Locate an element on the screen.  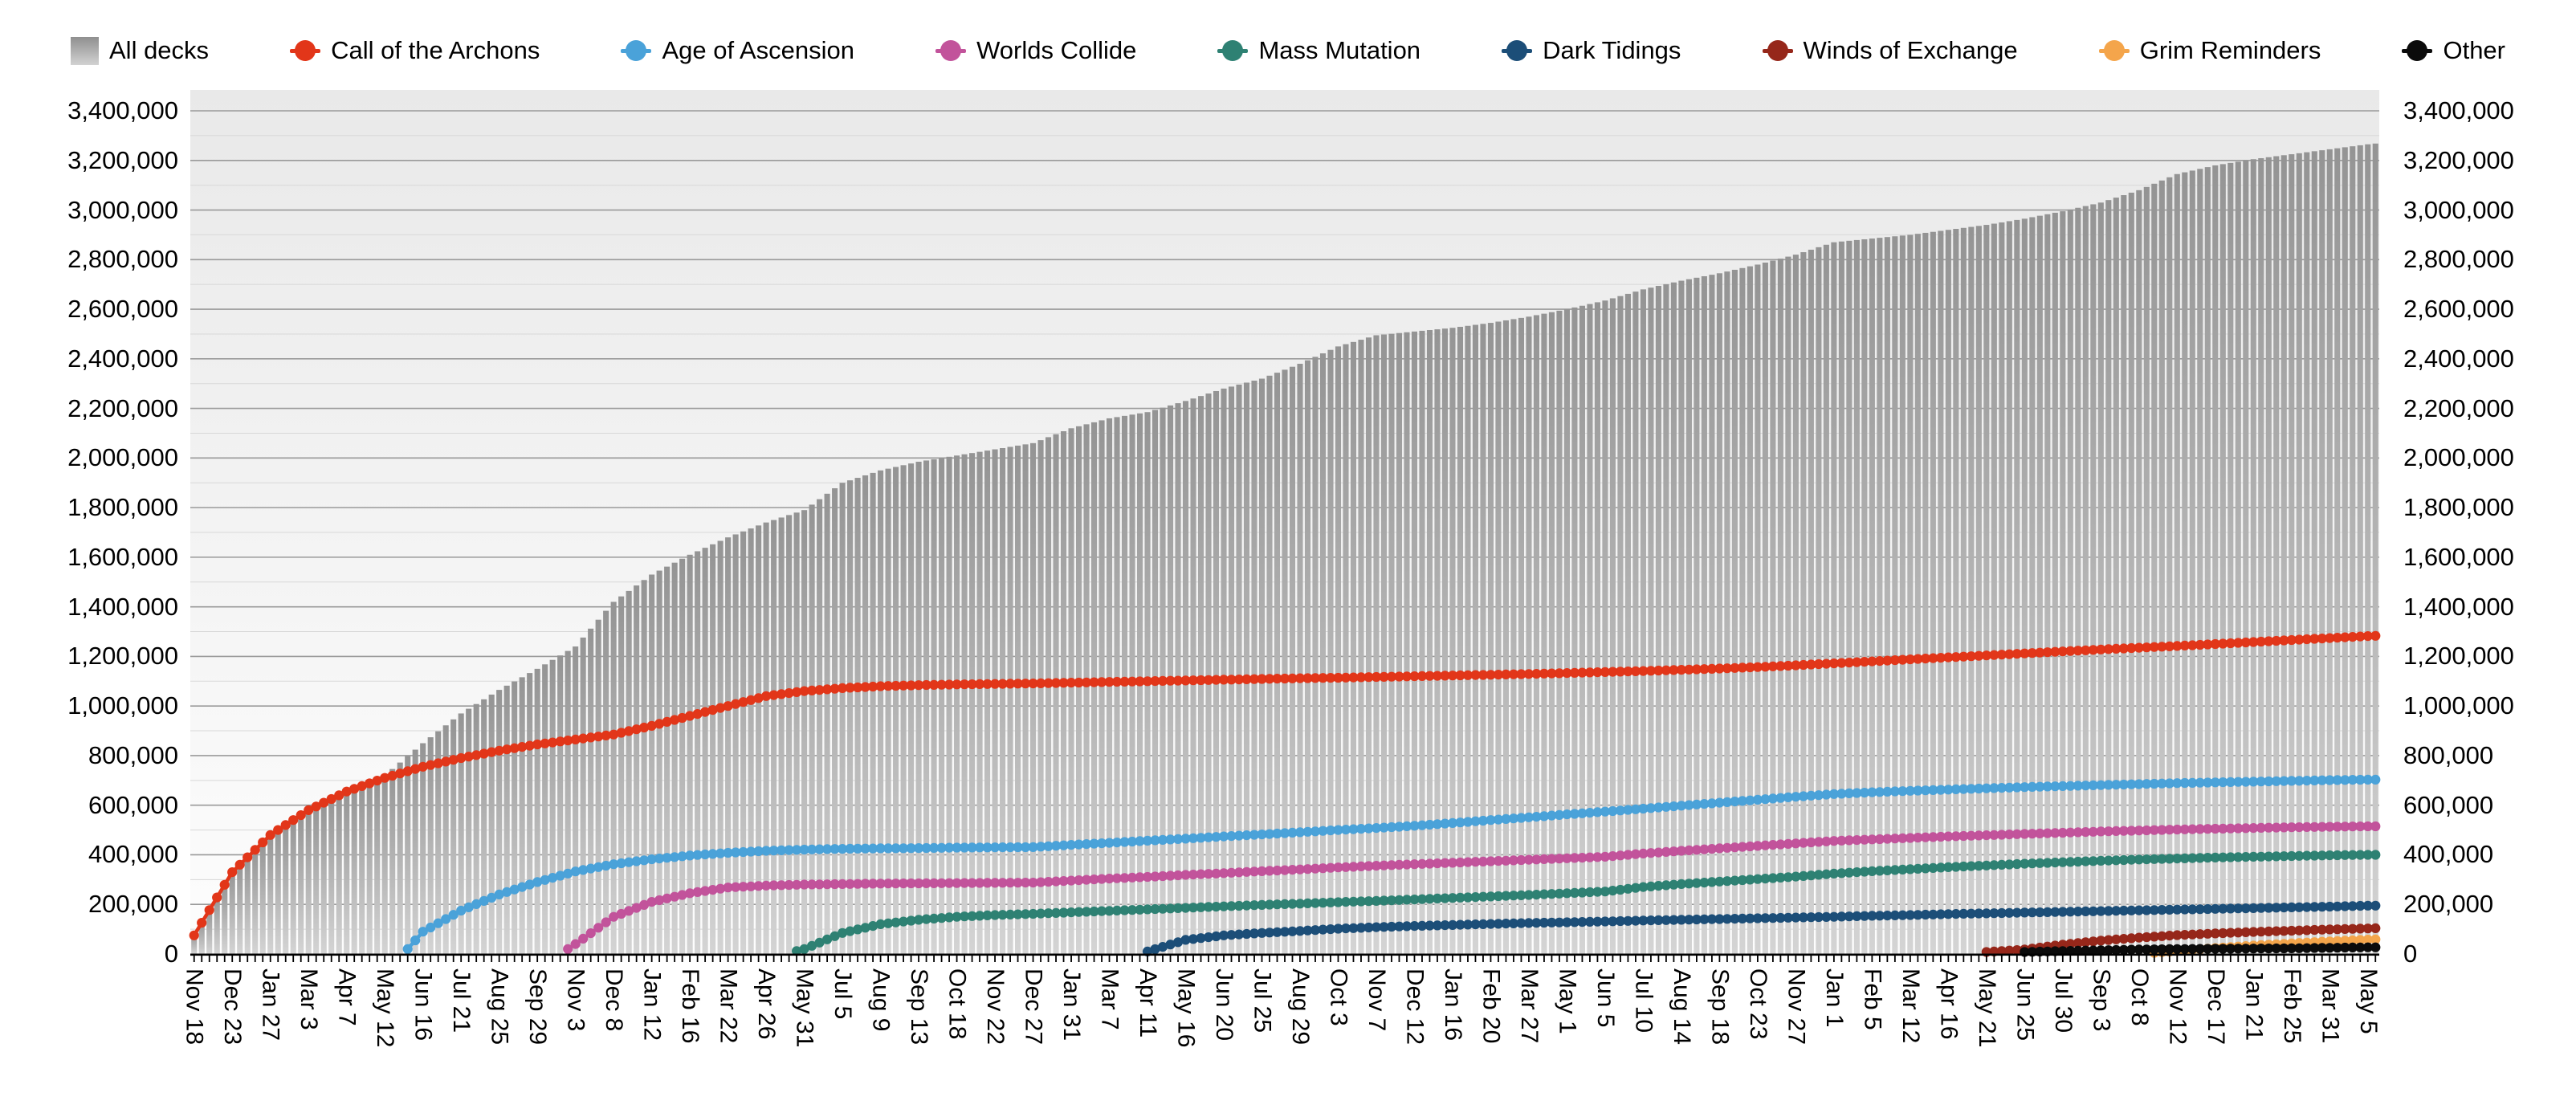
x-tick-label: Jan 1 is located at coordinates (1834, 998).